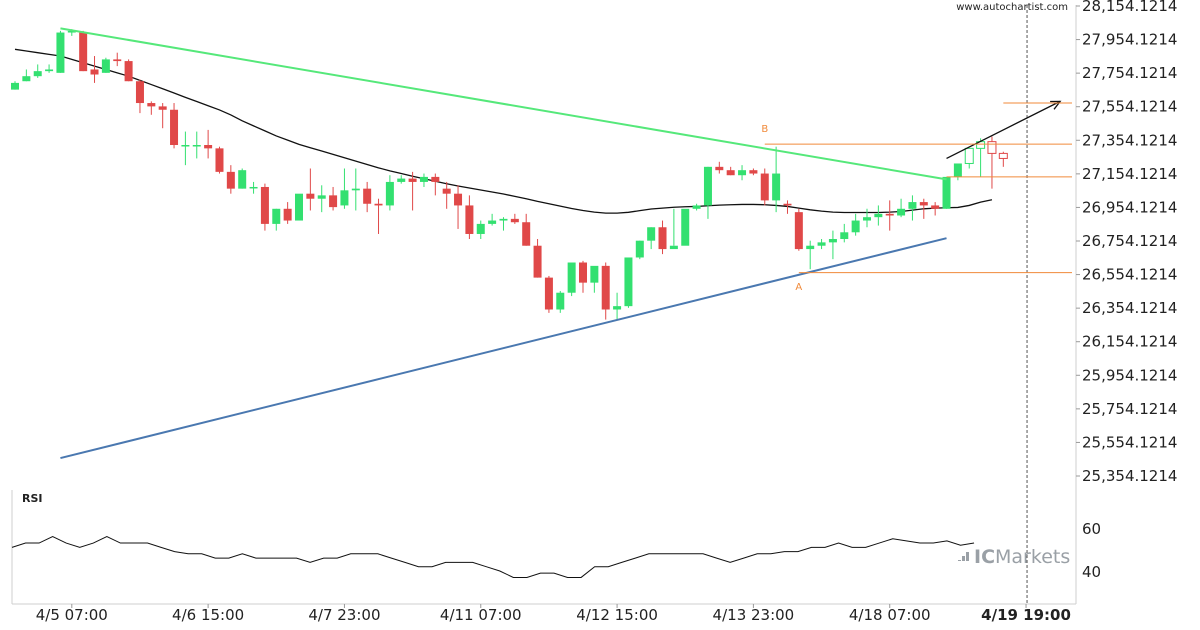 The height and width of the screenshot is (630, 1200). Describe the element at coordinates (1091, 572) in the screenshot. I see `rsi-tick-label: 40` at that location.